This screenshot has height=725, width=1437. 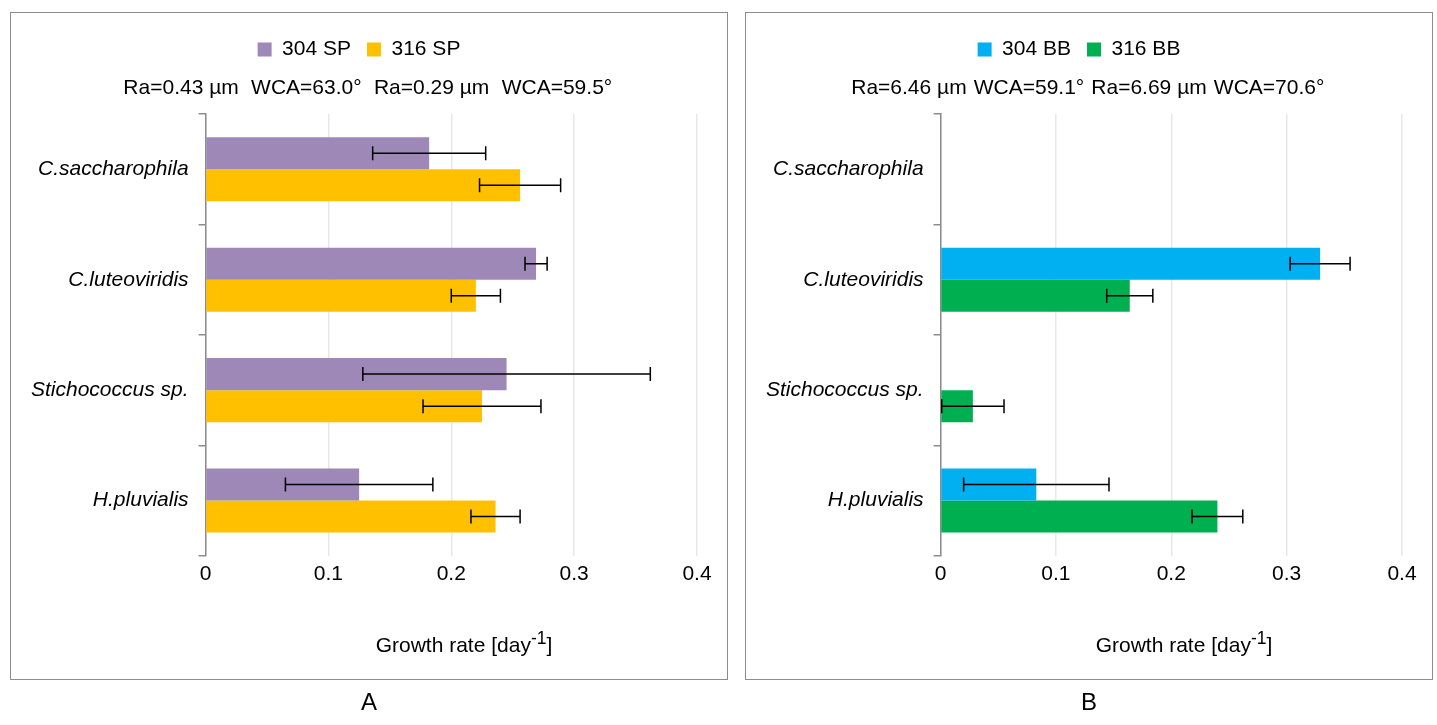 I want to click on legend-label: 316 SP, so click(x=426, y=48).